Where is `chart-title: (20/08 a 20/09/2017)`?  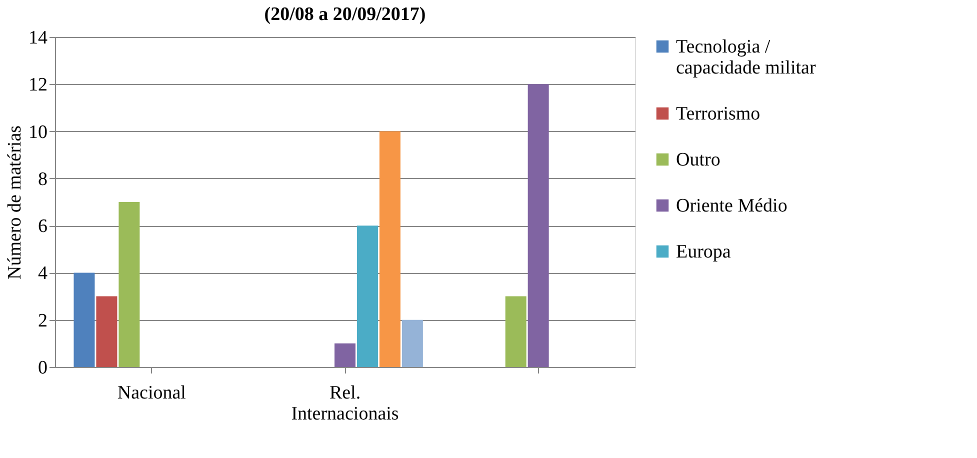
chart-title: (20/08 a 20/09/2017) is located at coordinates (345, 14).